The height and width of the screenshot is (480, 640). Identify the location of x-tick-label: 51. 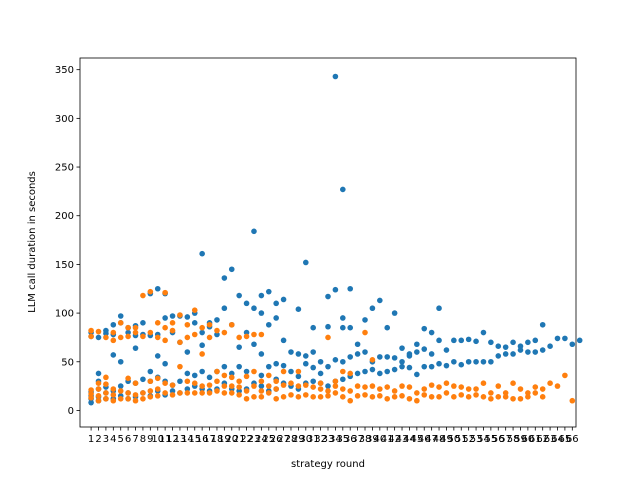
(461, 439).